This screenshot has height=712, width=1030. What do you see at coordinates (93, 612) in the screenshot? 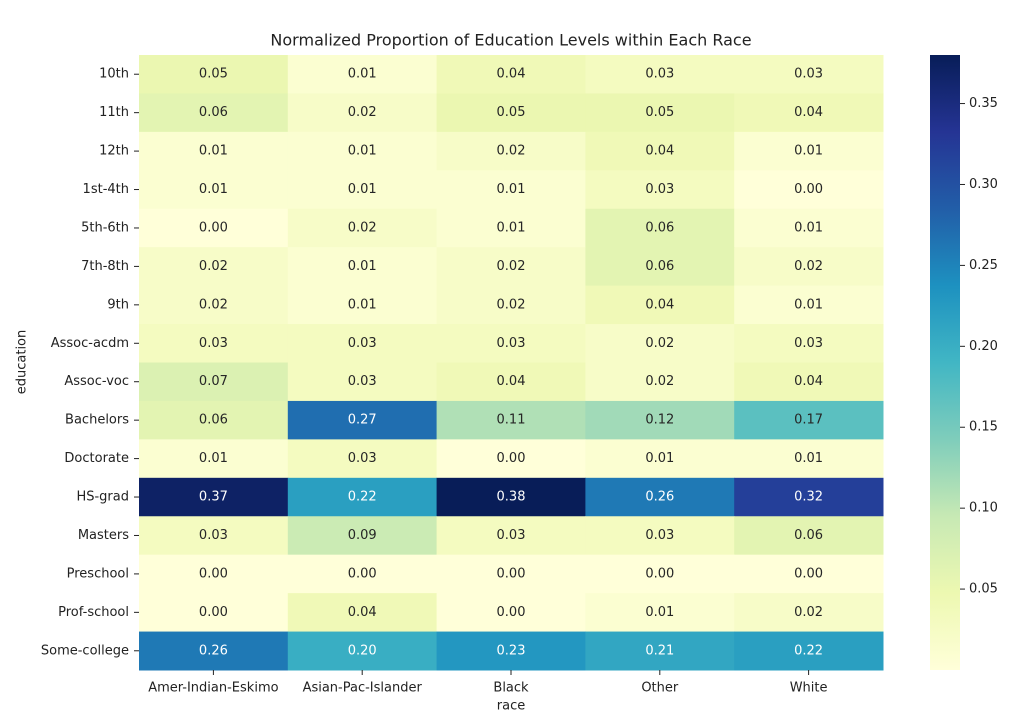
I see `y-tick-label: Prof-school` at bounding box center [93, 612].